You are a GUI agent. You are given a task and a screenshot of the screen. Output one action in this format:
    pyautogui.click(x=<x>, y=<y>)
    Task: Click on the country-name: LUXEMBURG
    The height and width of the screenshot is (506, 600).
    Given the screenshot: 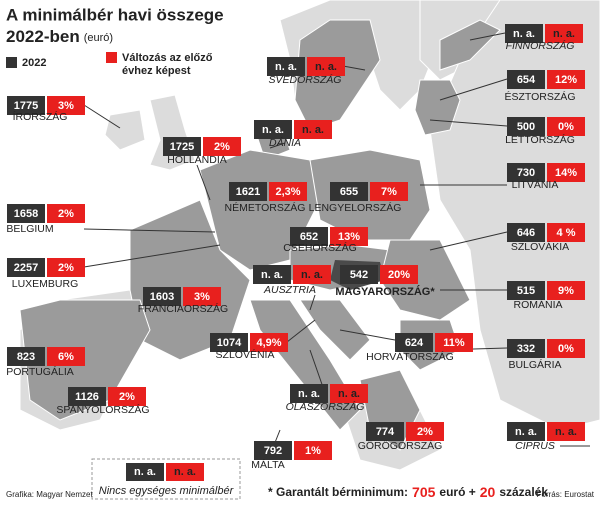 What is the action you would take?
    pyautogui.click(x=45, y=284)
    